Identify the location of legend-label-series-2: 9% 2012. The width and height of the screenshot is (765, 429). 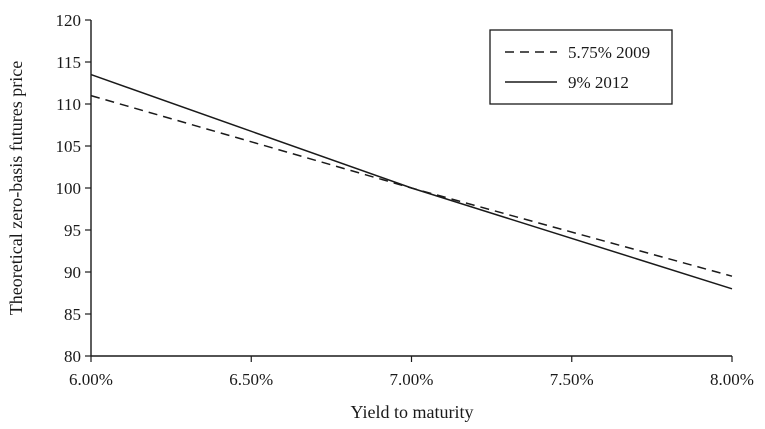
(598, 82).